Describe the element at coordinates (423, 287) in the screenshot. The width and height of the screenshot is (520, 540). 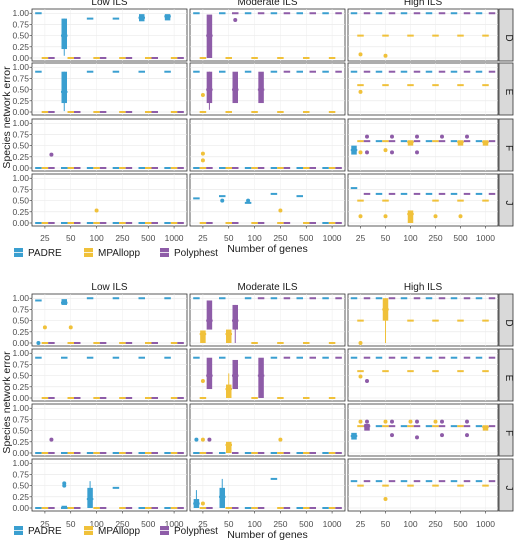
I see `column-title: High ILS` at that location.